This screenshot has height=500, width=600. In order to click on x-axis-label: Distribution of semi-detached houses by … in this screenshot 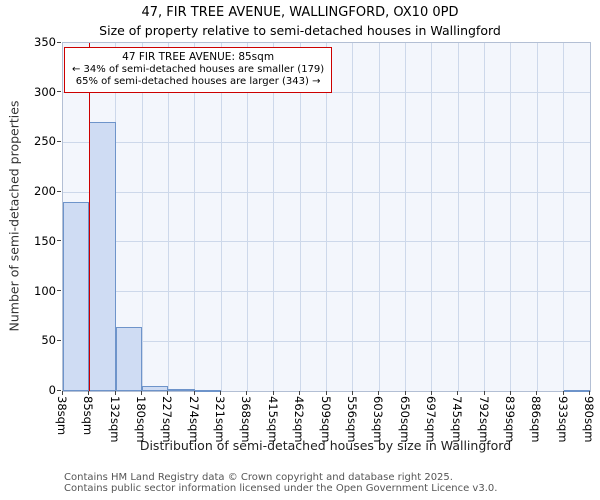, I will do `click(325, 445)`.